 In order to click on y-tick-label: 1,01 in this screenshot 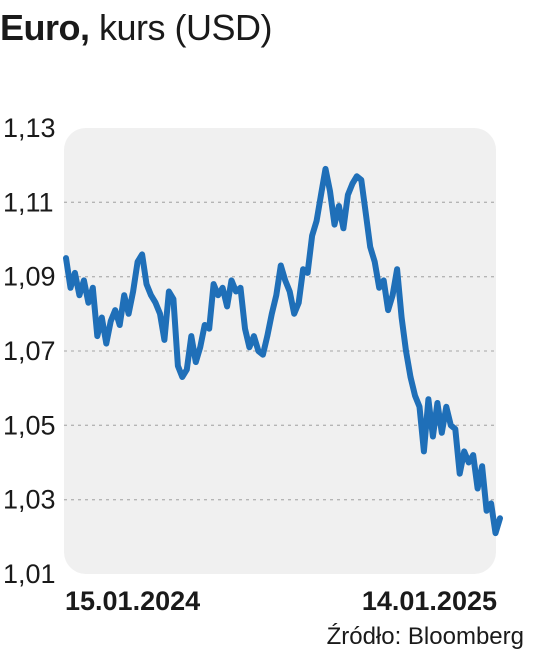, I will do `click(29, 574)`.